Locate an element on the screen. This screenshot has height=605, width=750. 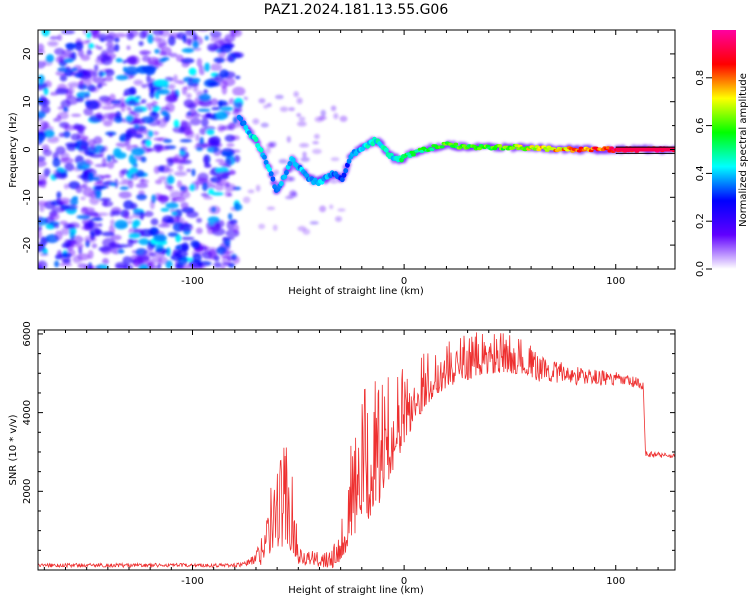
snr-xtick-label: 100 is located at coordinates (615, 581).